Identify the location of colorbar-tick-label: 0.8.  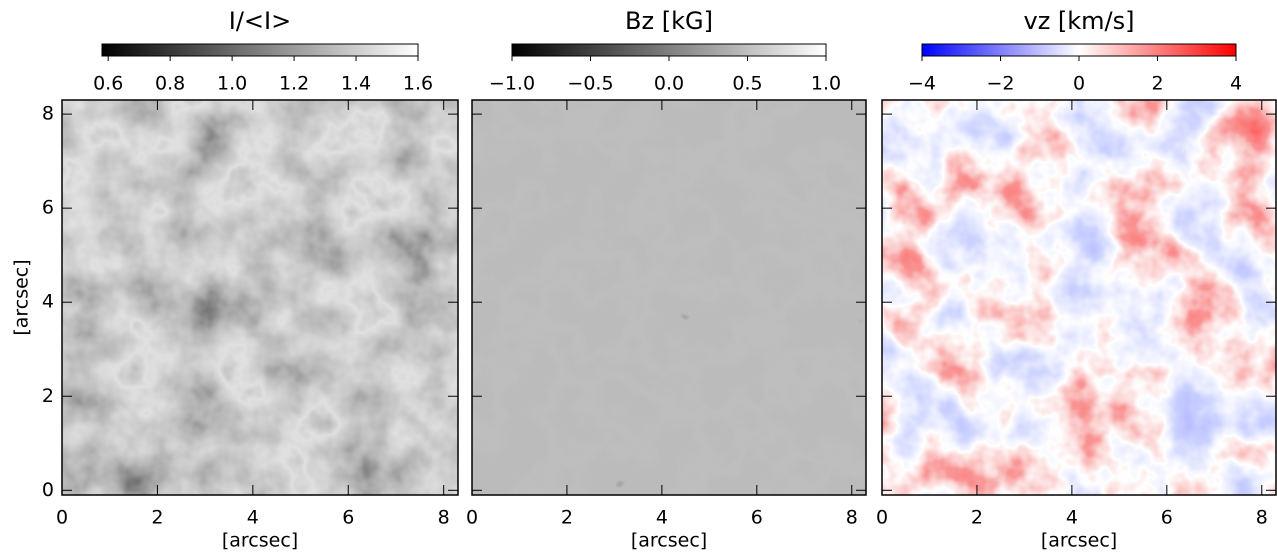
(170, 84).